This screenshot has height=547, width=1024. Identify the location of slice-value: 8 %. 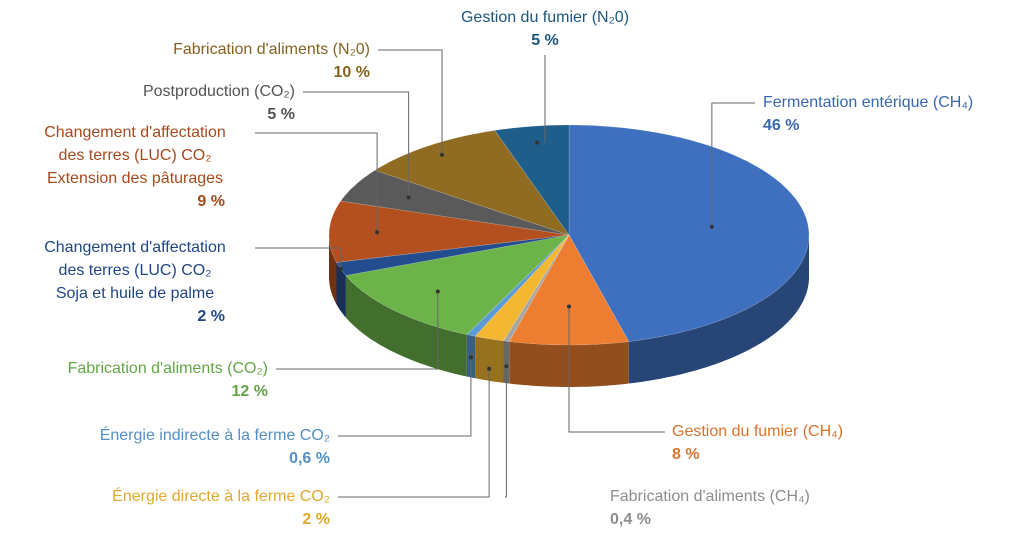
(686, 454).